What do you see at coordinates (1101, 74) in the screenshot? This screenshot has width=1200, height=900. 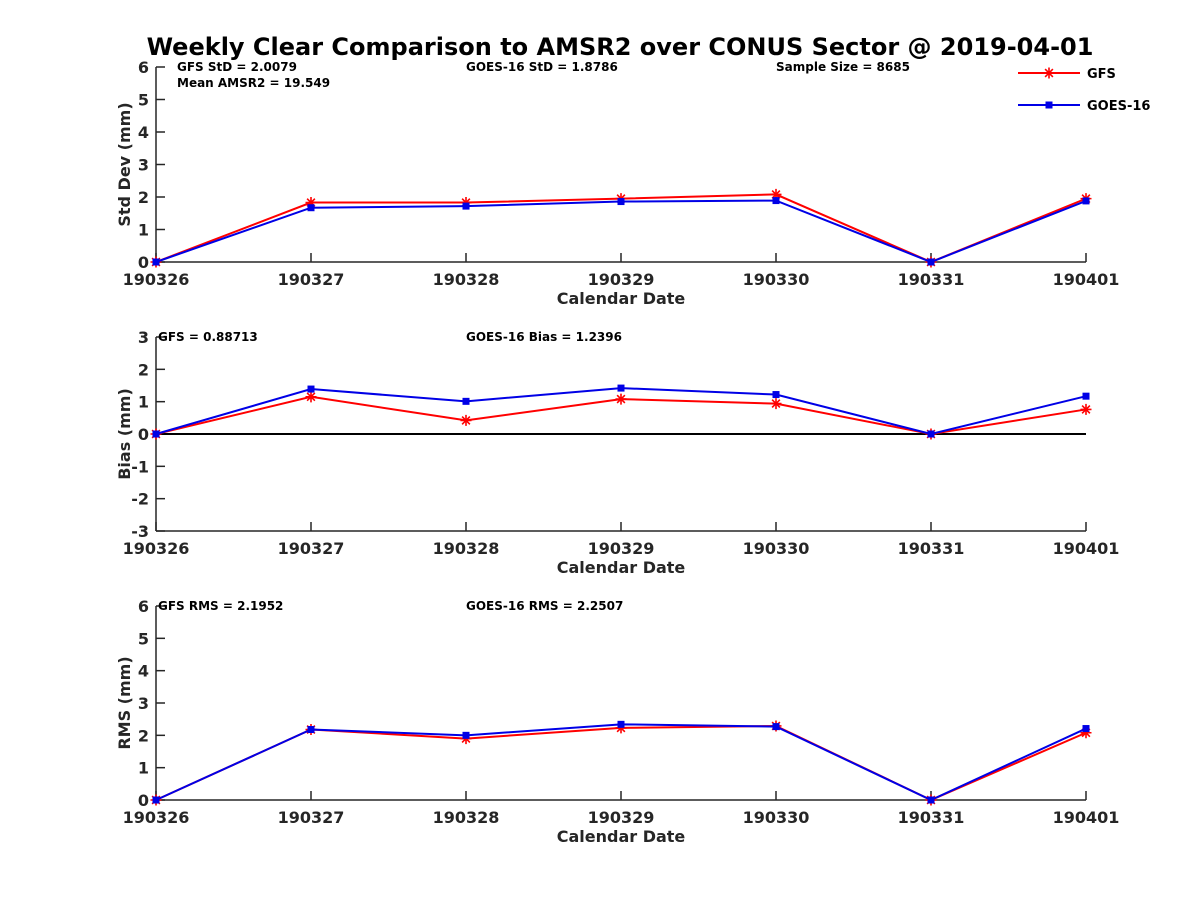 I see `legend-label: GFS` at bounding box center [1101, 74].